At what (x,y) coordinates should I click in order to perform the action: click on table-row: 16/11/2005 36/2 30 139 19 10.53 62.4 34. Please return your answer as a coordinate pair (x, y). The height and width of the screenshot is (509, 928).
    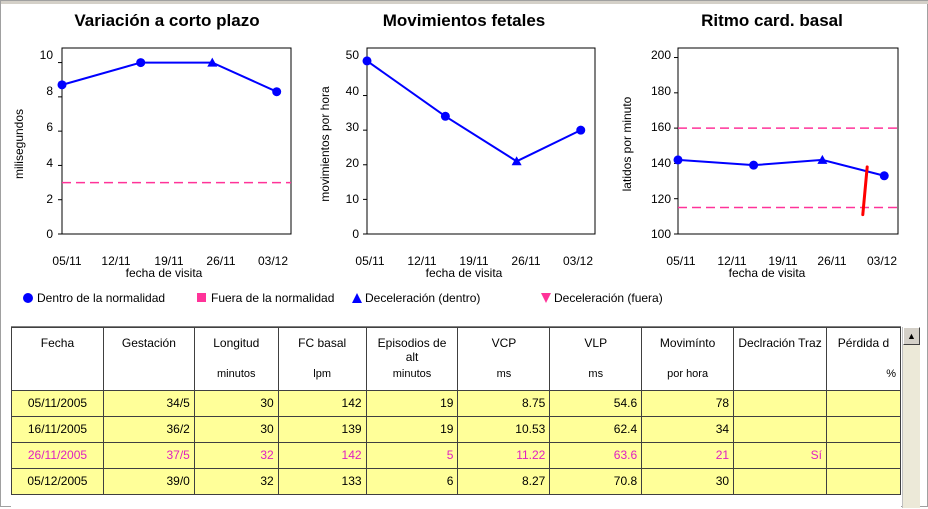
    Looking at the image, I should click on (456, 429).